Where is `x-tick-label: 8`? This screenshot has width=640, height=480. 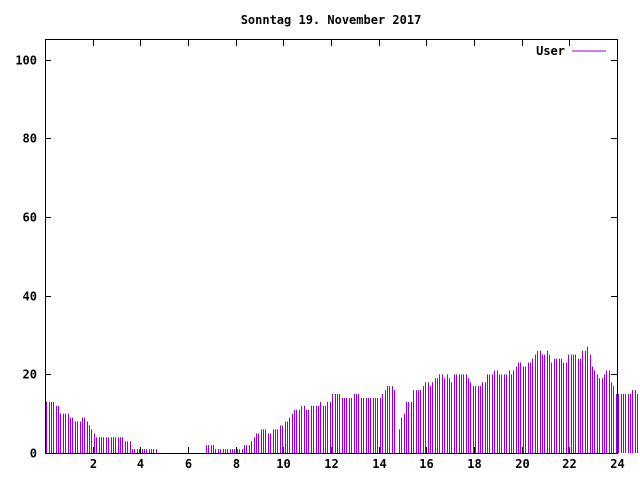 x-tick-label: 8 is located at coordinates (236, 464).